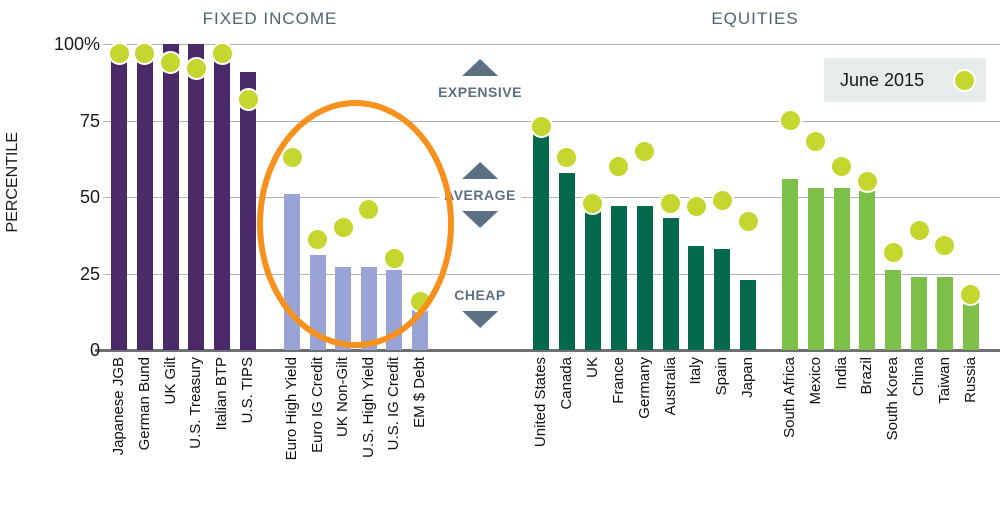  Describe the element at coordinates (222, 394) in the screenshot. I see `x-label-italian-btp: Italian BTP` at that location.